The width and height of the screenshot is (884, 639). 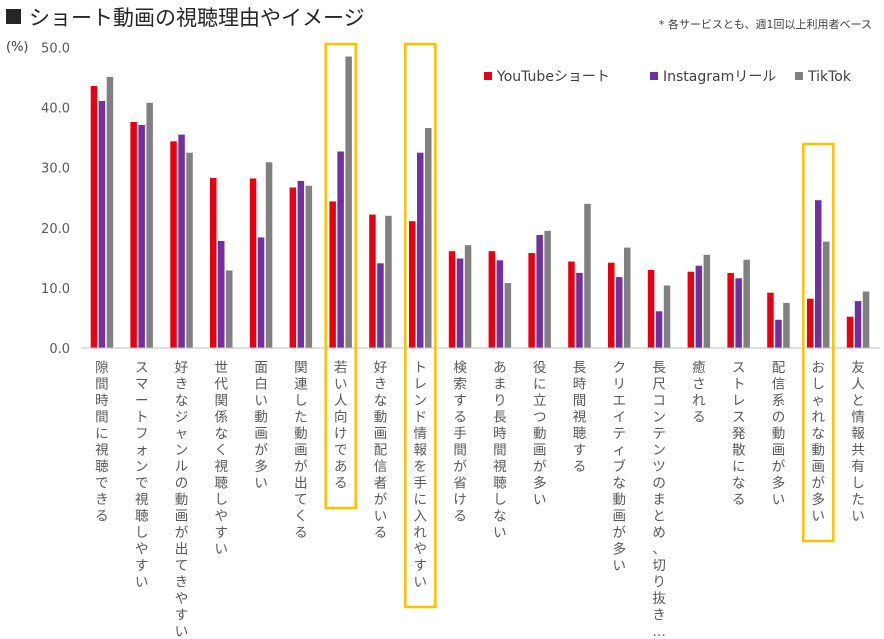 I want to click on category-label: あまり長時間視聴しない, so click(x=500, y=450).